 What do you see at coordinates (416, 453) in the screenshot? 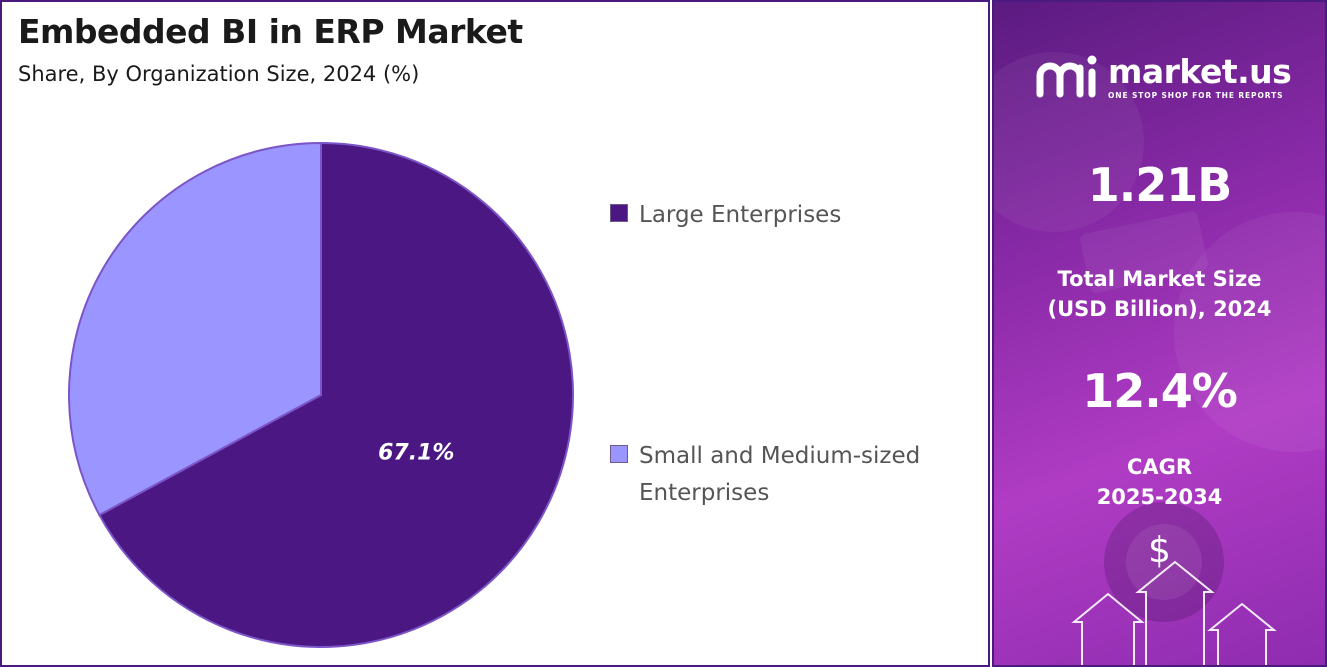
I see `data-label-large-enterprises: 67.1%` at bounding box center [416, 453].